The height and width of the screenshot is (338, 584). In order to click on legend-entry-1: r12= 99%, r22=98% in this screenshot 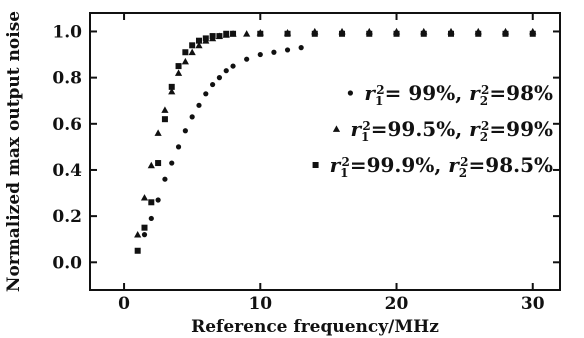, I will do `click(458, 94)`.